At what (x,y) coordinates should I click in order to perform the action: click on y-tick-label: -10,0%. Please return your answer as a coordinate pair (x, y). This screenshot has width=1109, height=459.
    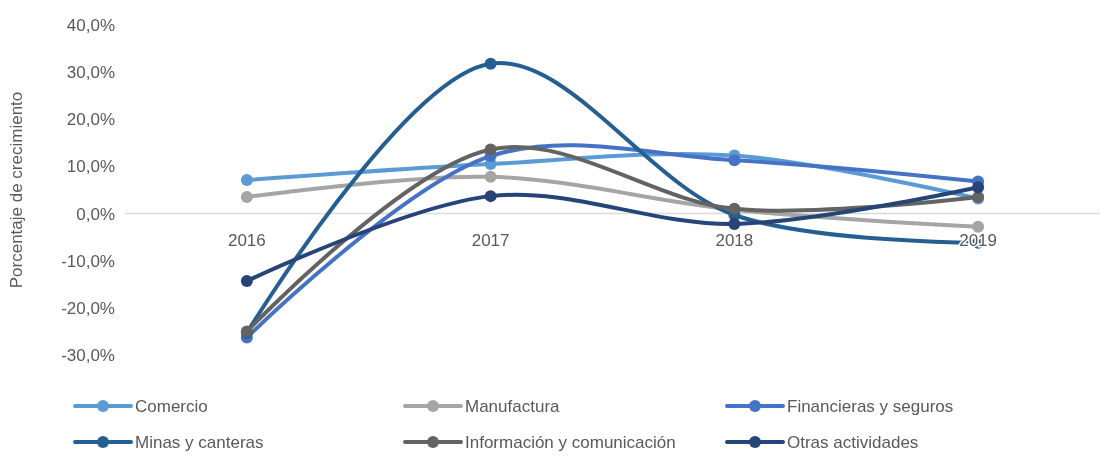
    Looking at the image, I should click on (88, 261).